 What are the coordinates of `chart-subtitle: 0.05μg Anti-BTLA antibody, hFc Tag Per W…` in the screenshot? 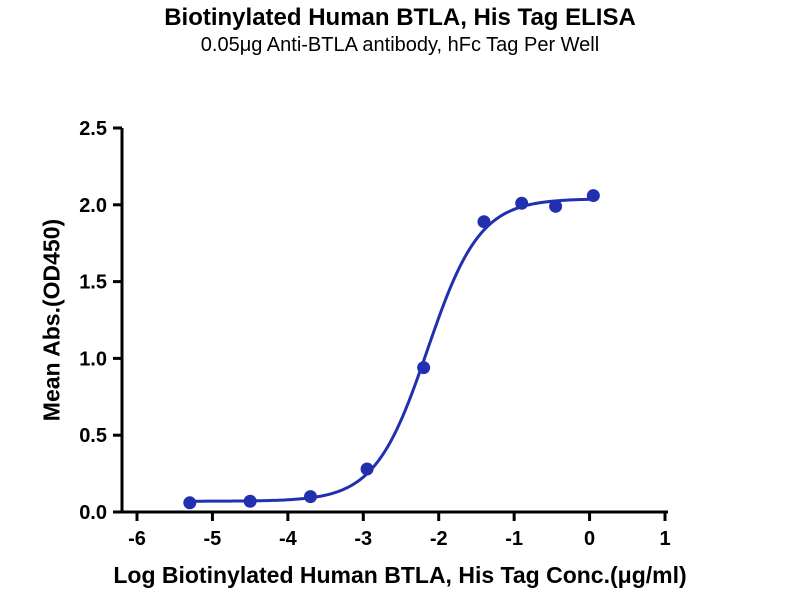 It's located at (400, 45).